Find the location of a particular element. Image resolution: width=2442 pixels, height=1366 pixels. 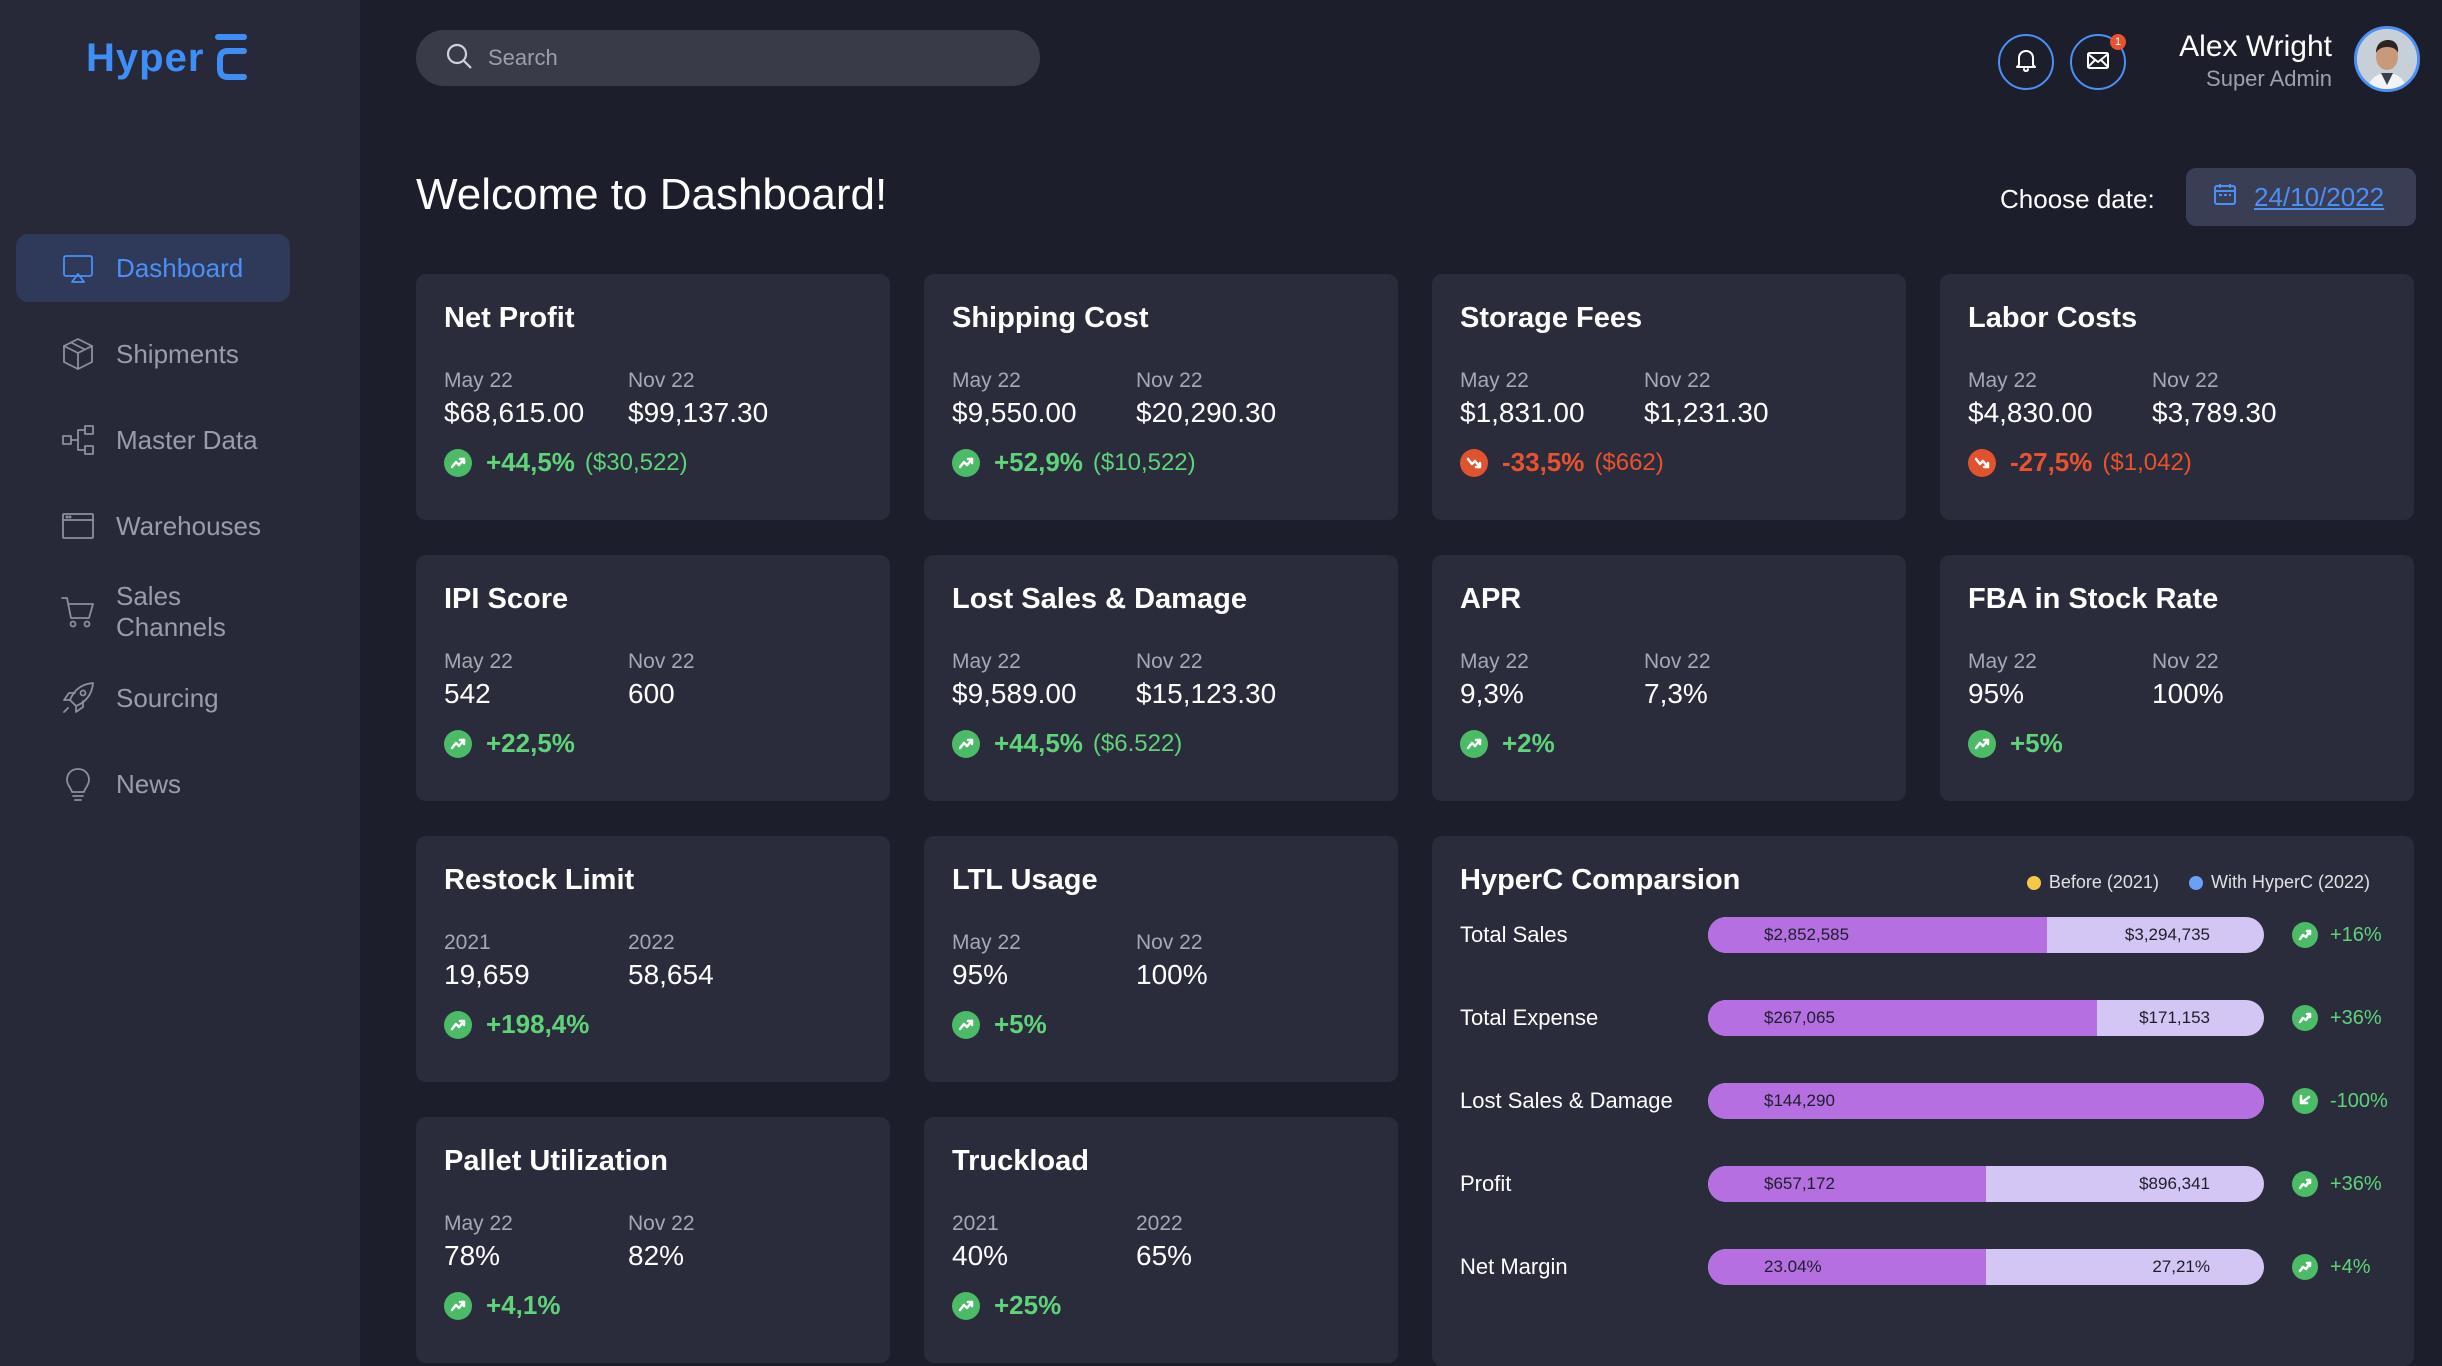

bar-before-segment is located at coordinates (1902, 1018).